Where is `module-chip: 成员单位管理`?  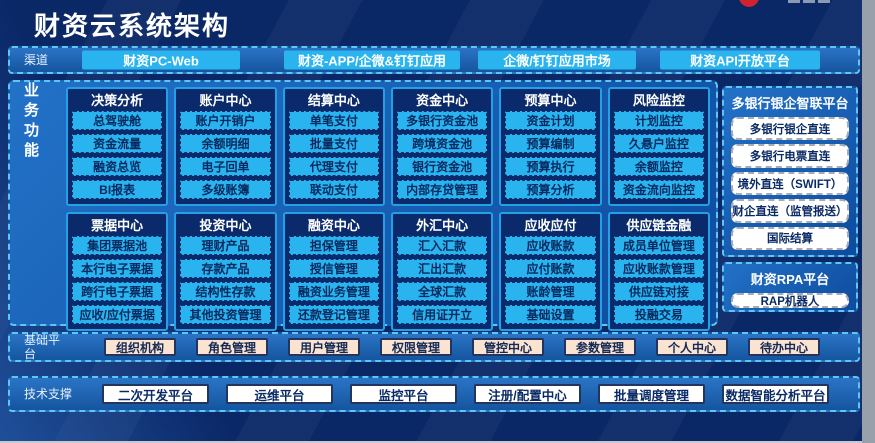 module-chip: 成员单位管理 is located at coordinates (658, 245).